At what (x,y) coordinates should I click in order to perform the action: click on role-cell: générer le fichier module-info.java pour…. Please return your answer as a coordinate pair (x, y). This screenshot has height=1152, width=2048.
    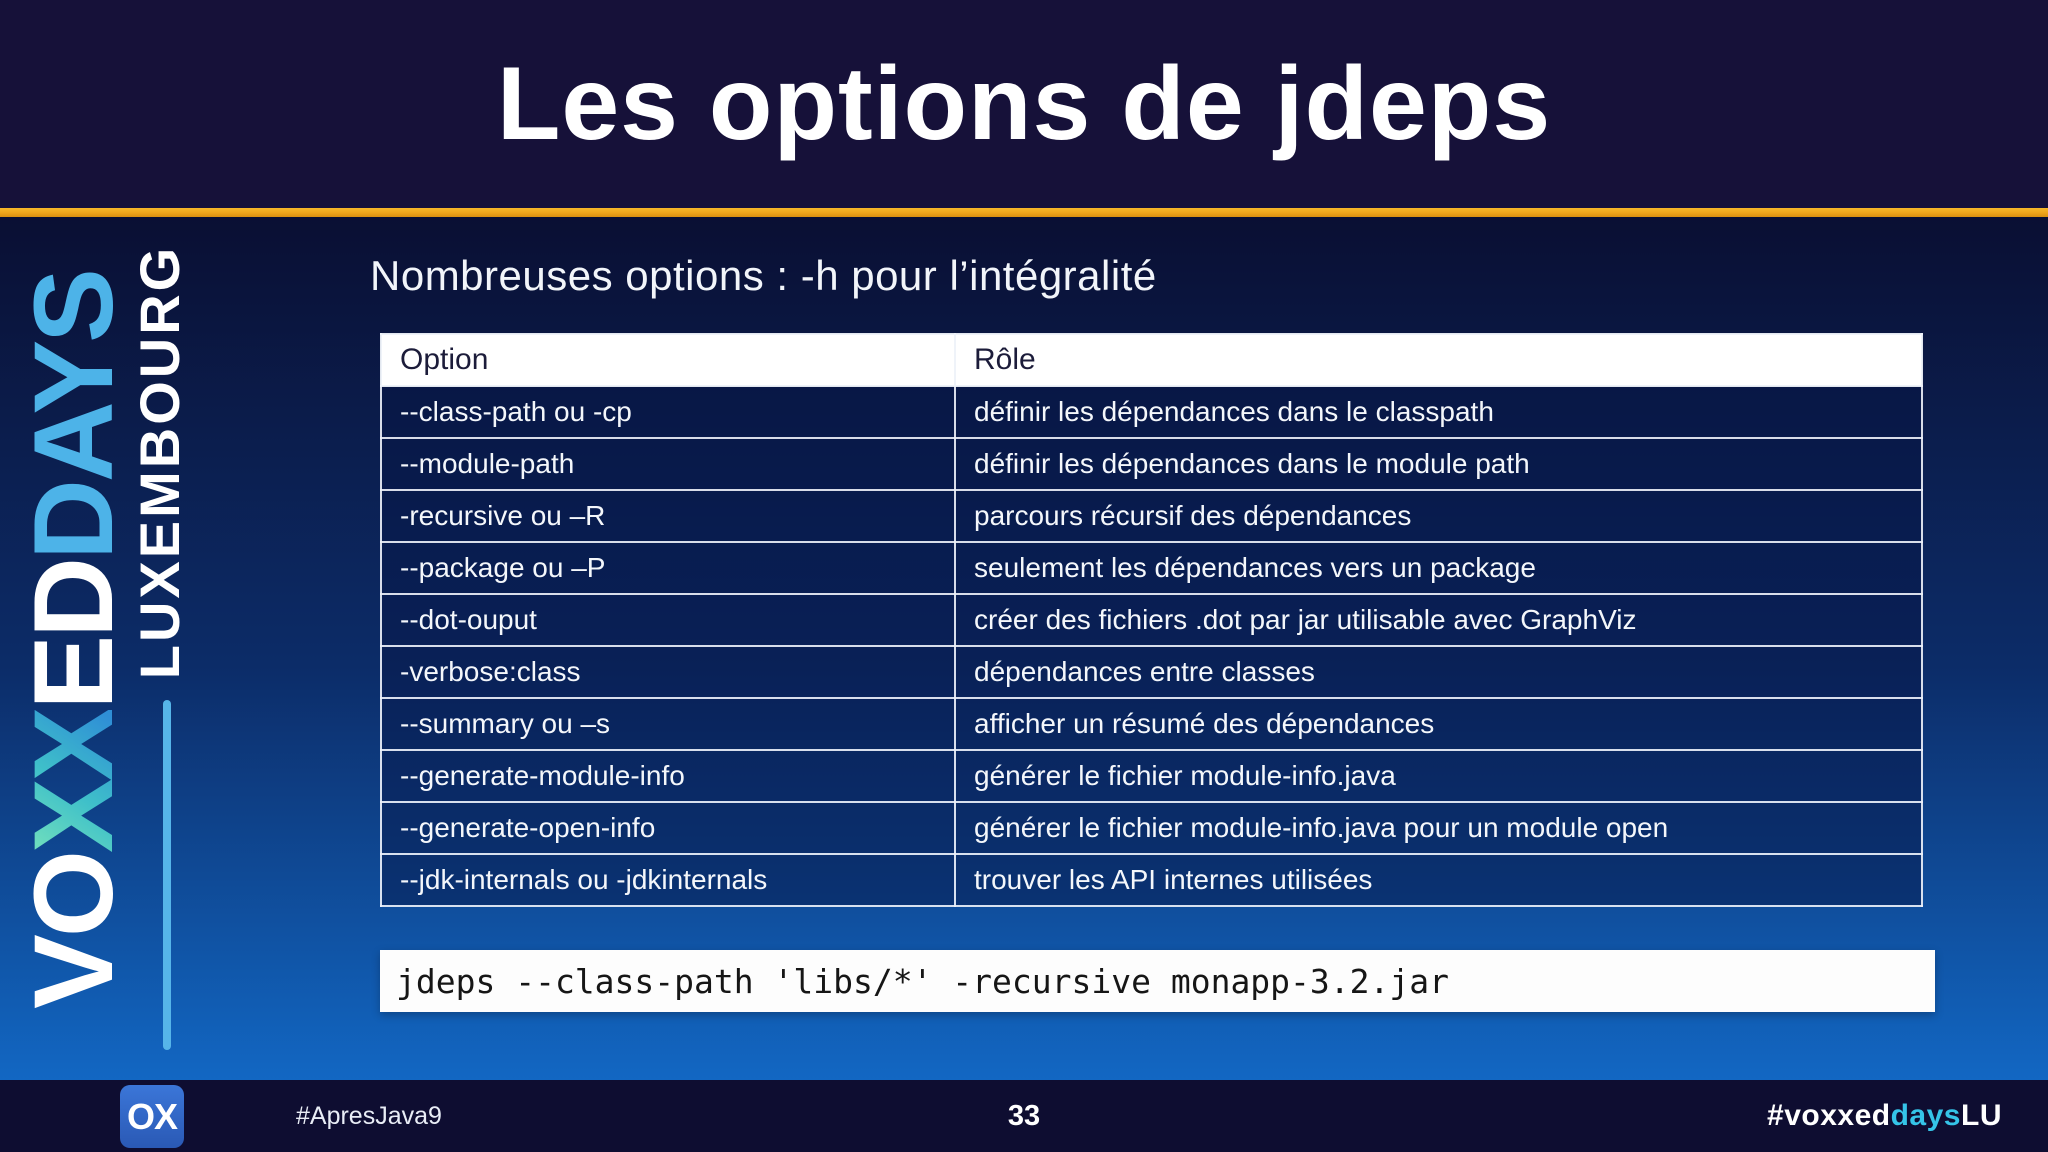
    Looking at the image, I should click on (1438, 828).